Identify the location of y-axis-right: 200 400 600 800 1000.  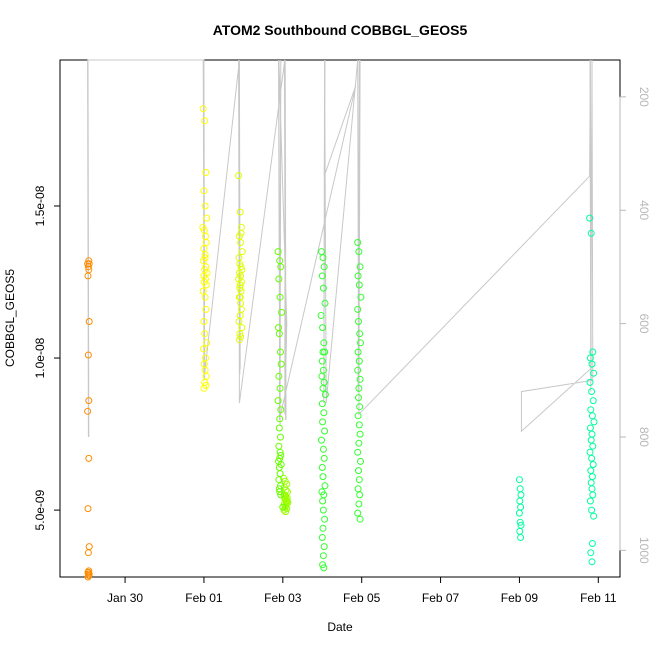
(634, 325).